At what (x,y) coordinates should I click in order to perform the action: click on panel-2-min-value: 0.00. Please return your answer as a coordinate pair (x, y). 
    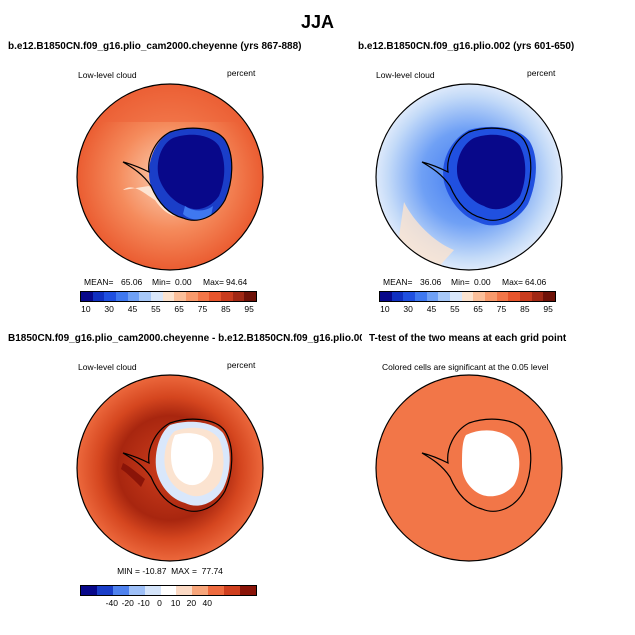
    Looking at the image, I should click on (482, 282).